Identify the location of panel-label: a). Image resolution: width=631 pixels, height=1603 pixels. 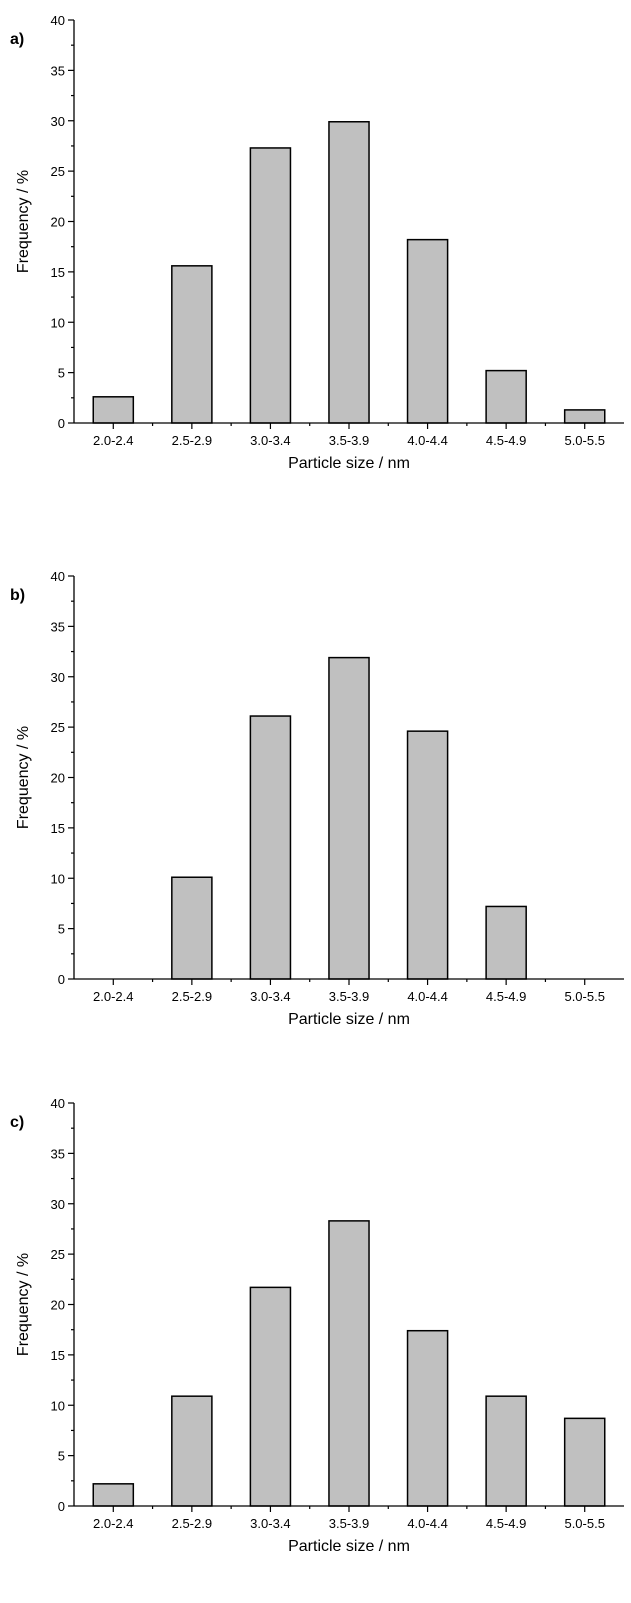
(17, 39).